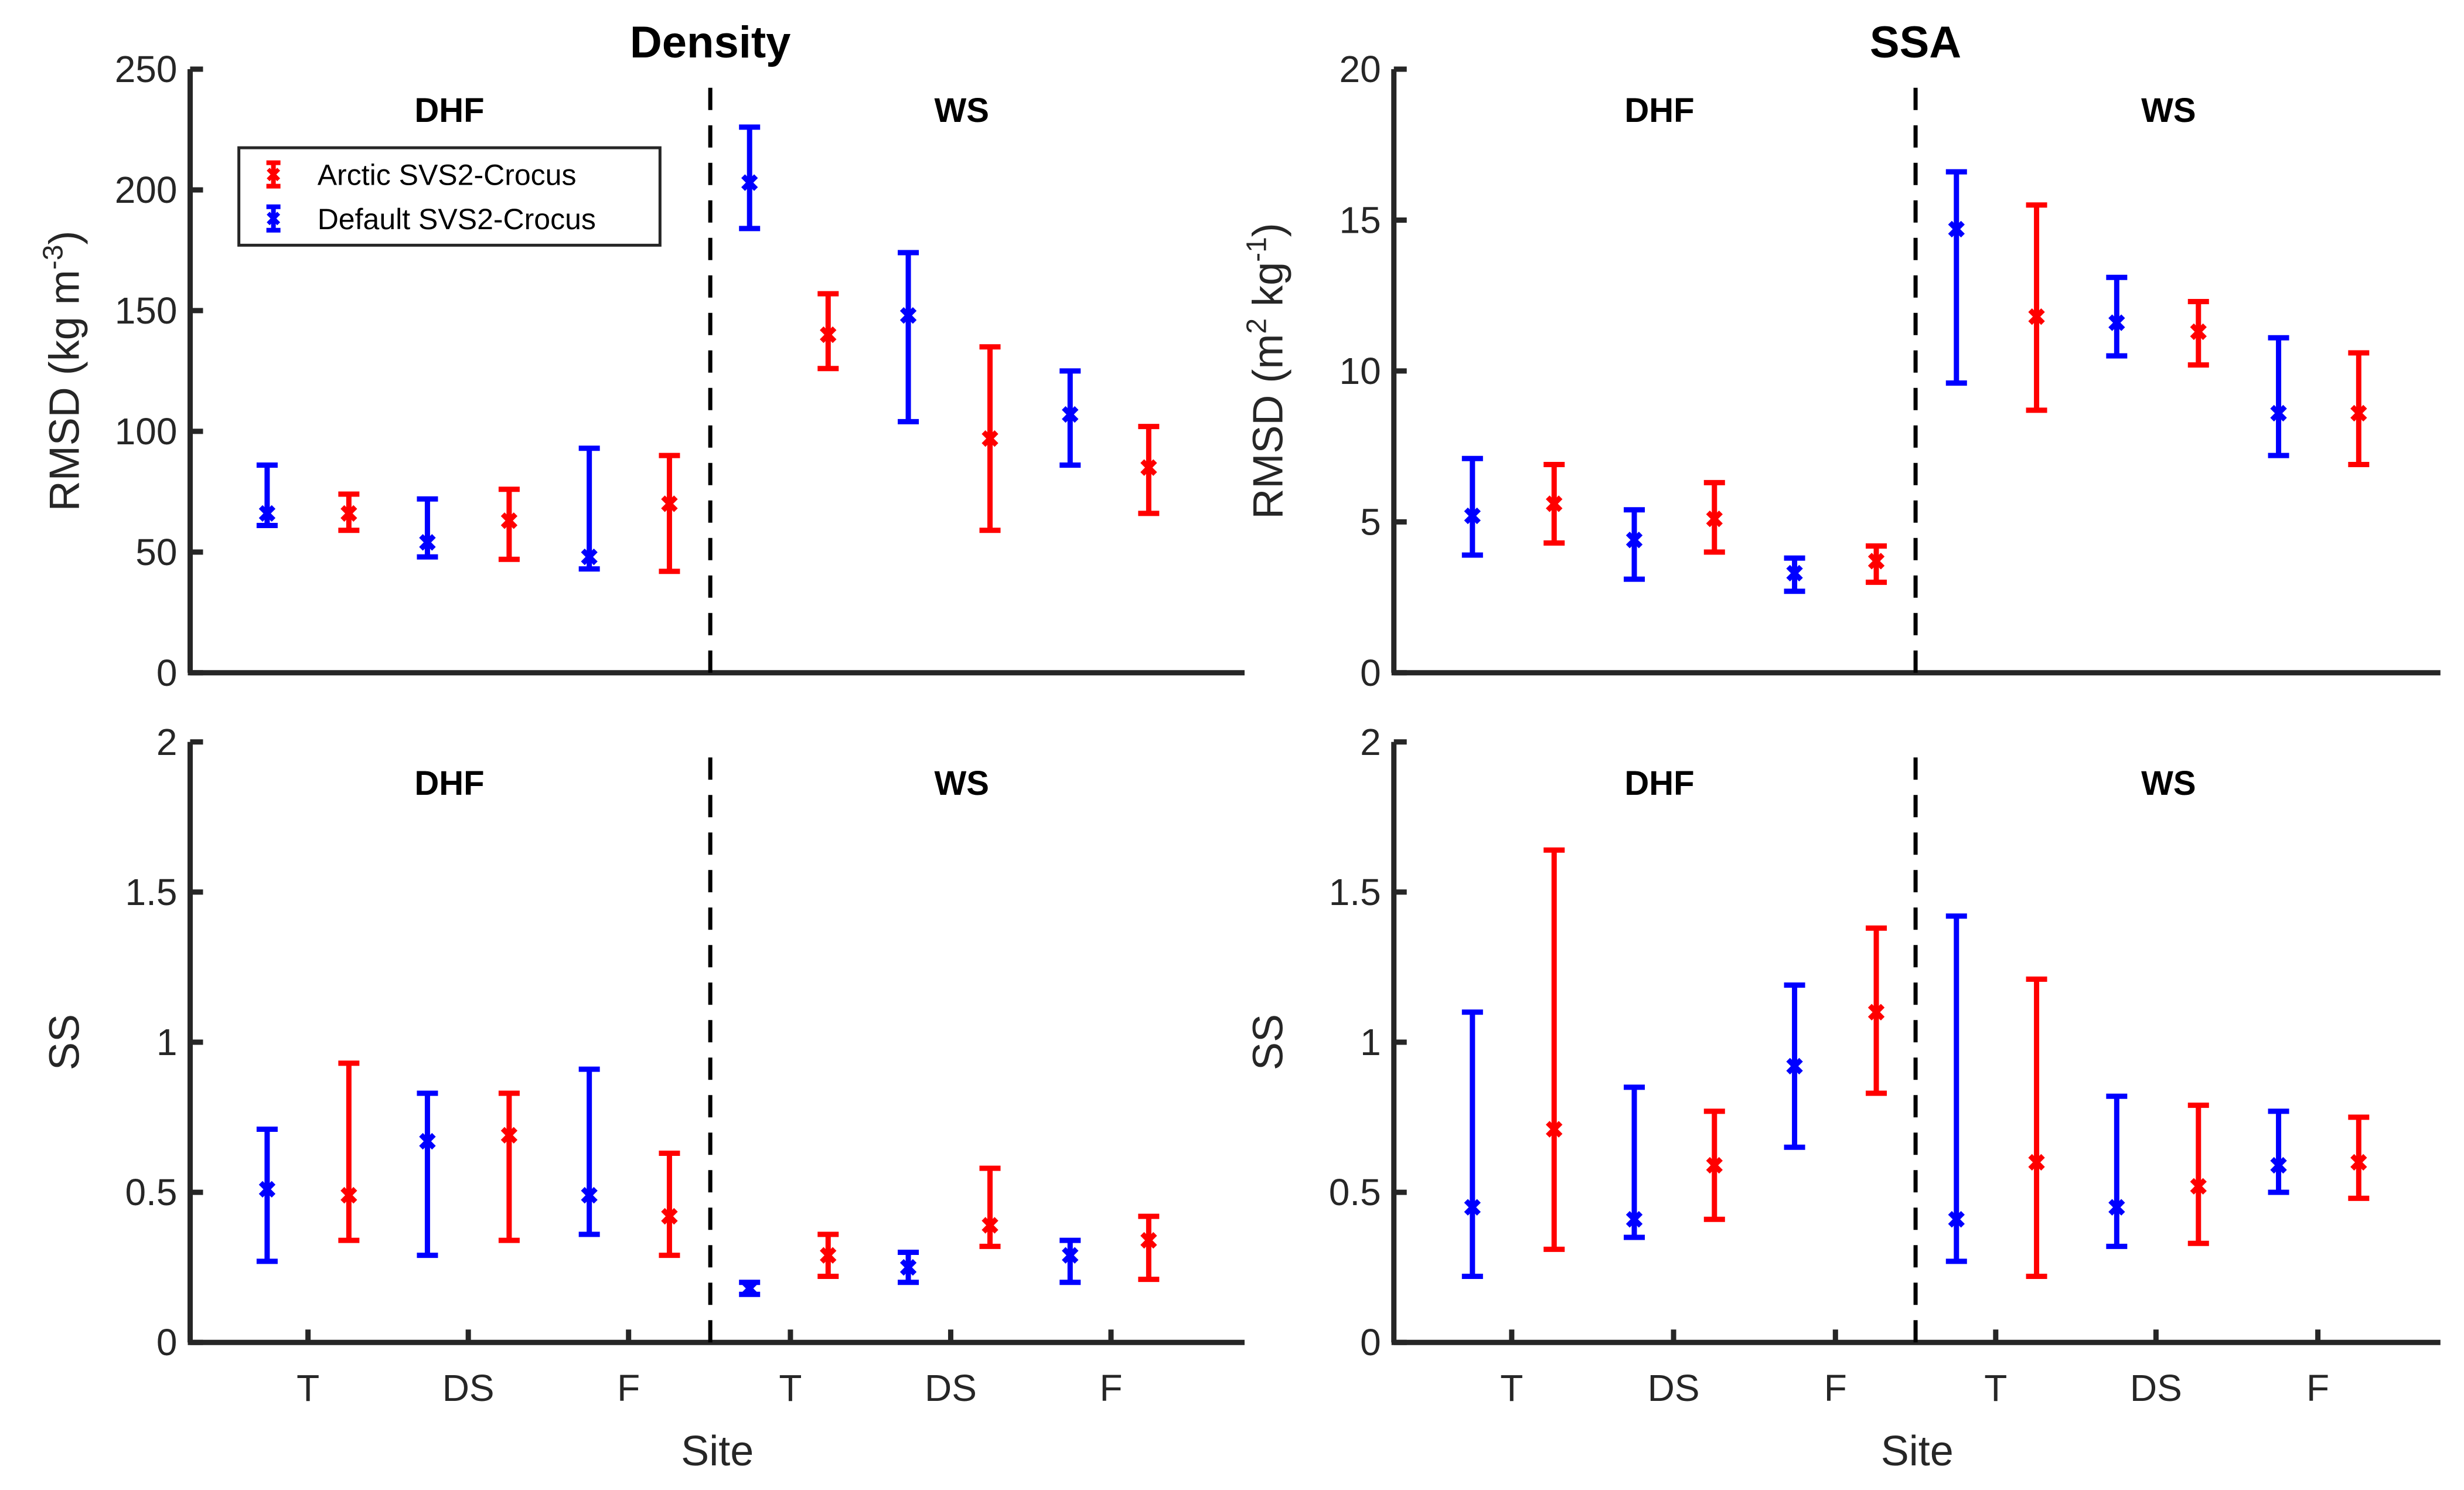 The height and width of the screenshot is (1490, 2464). I want to click on legend: Arctic SVS2-Crocus Default SVS2-Crocus, so click(450, 196).